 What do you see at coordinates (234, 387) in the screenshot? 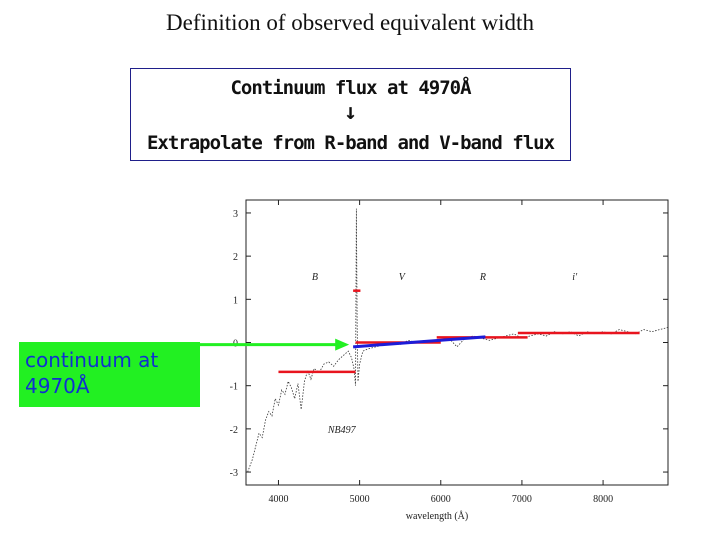
I see `y-tick-label: -1` at bounding box center [234, 387].